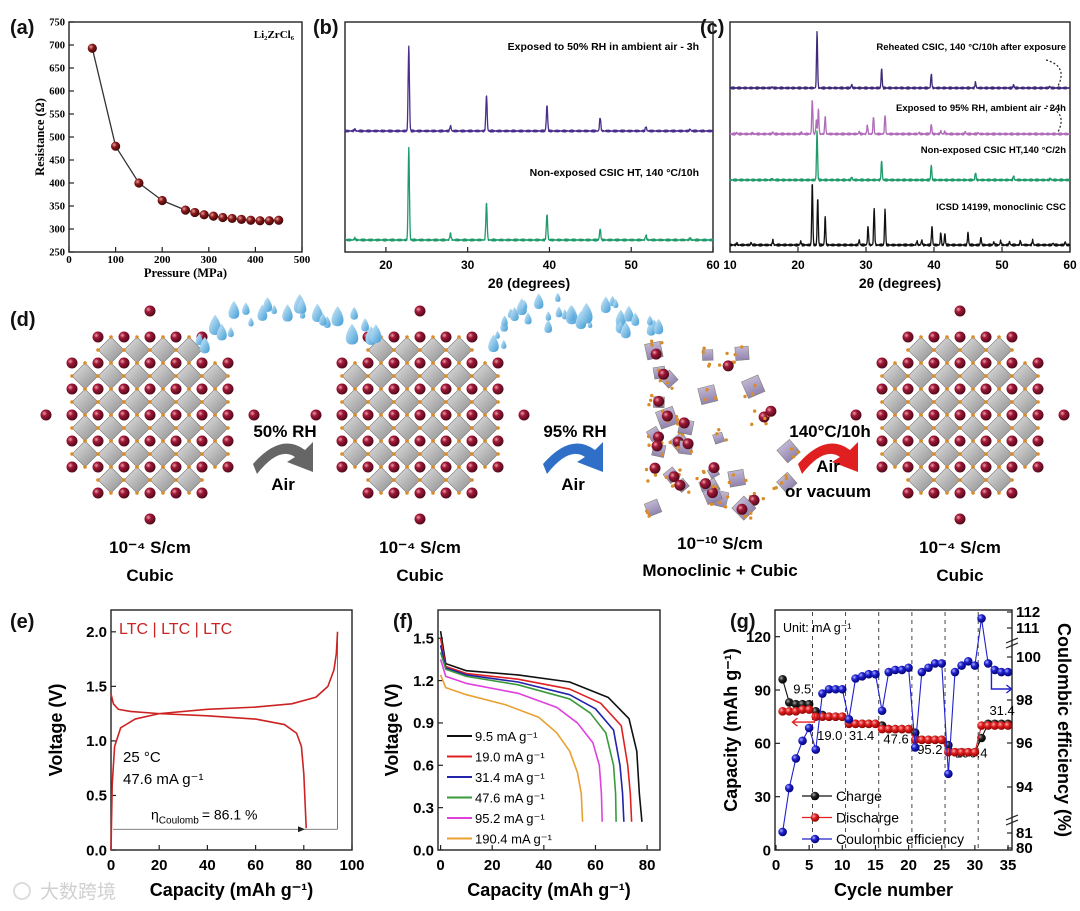 Image resolution: width=1080 pixels, height=911 pixels. What do you see at coordinates (798, 265) in the screenshot?
I see `x-tick-label: 20` at bounding box center [798, 265].